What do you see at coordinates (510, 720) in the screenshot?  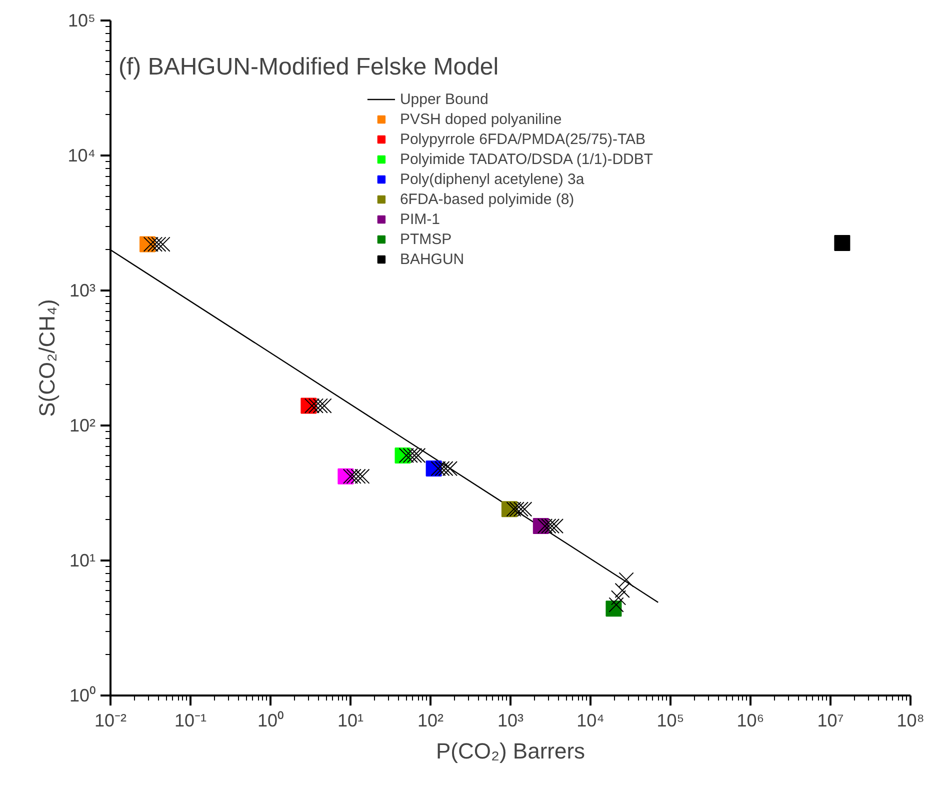 I see `x-tick-label: 10³` at bounding box center [510, 720].